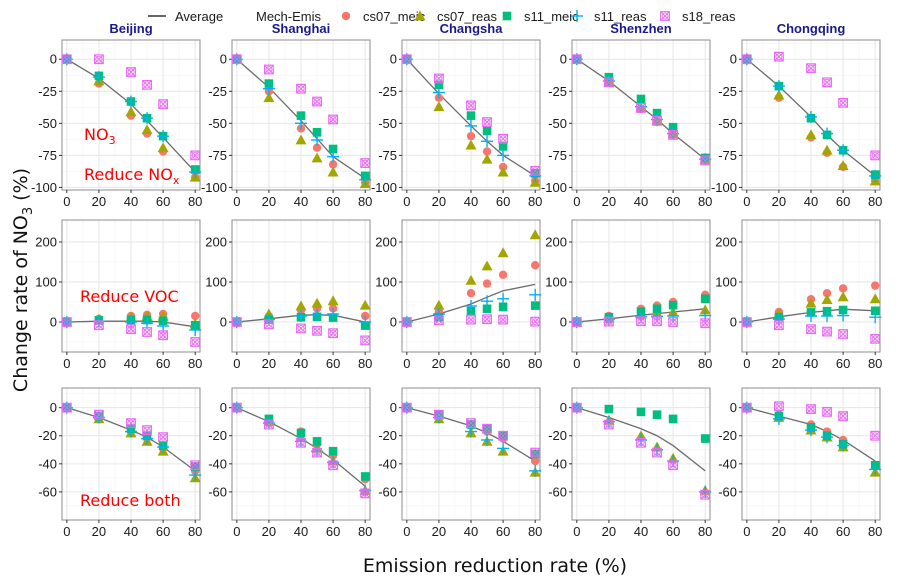 The image size is (908, 585). What do you see at coordinates (800, 463) in the screenshot?
I see `panel-chongqing-reduce-both: 0 -20 -40 -60 0 20 40 60 80` at bounding box center [800, 463].